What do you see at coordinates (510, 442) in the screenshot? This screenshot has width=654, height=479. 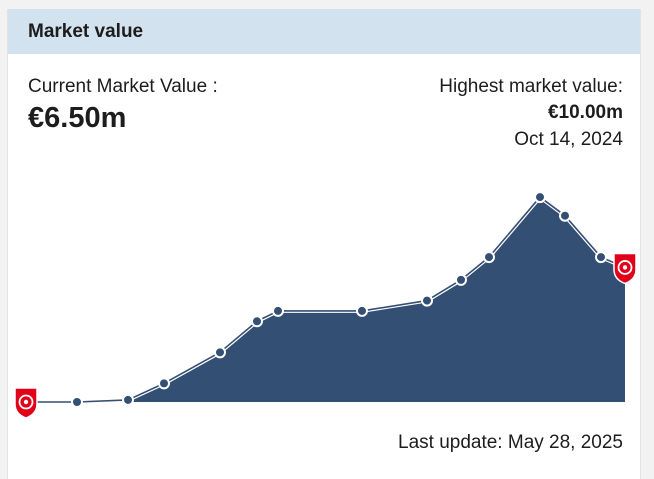 I see `last-update-text: Last update: May 28, 2025` at bounding box center [510, 442].